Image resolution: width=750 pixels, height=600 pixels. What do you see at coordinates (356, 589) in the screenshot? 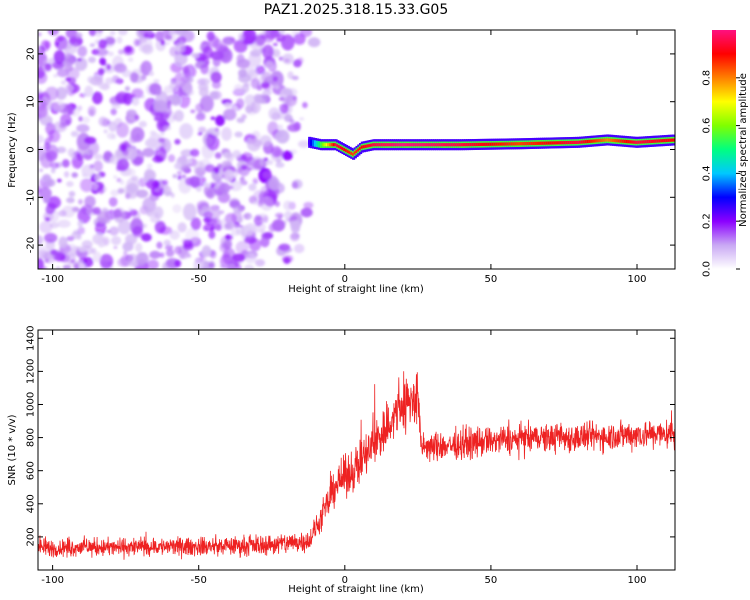
I see `snr-xlabel: Height of straight line (km)` at bounding box center [356, 589].